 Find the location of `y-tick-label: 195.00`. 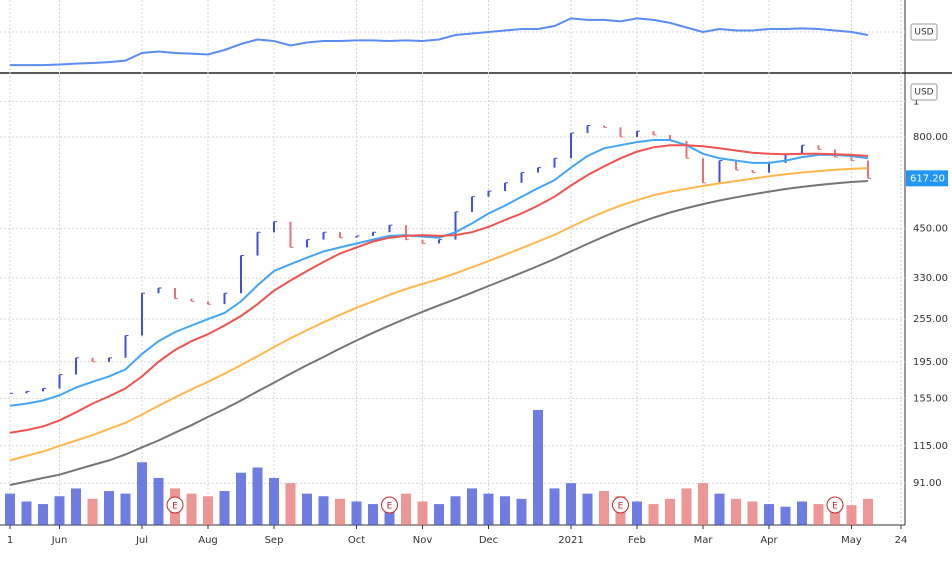

y-tick-label: 195.00 is located at coordinates (930, 362).